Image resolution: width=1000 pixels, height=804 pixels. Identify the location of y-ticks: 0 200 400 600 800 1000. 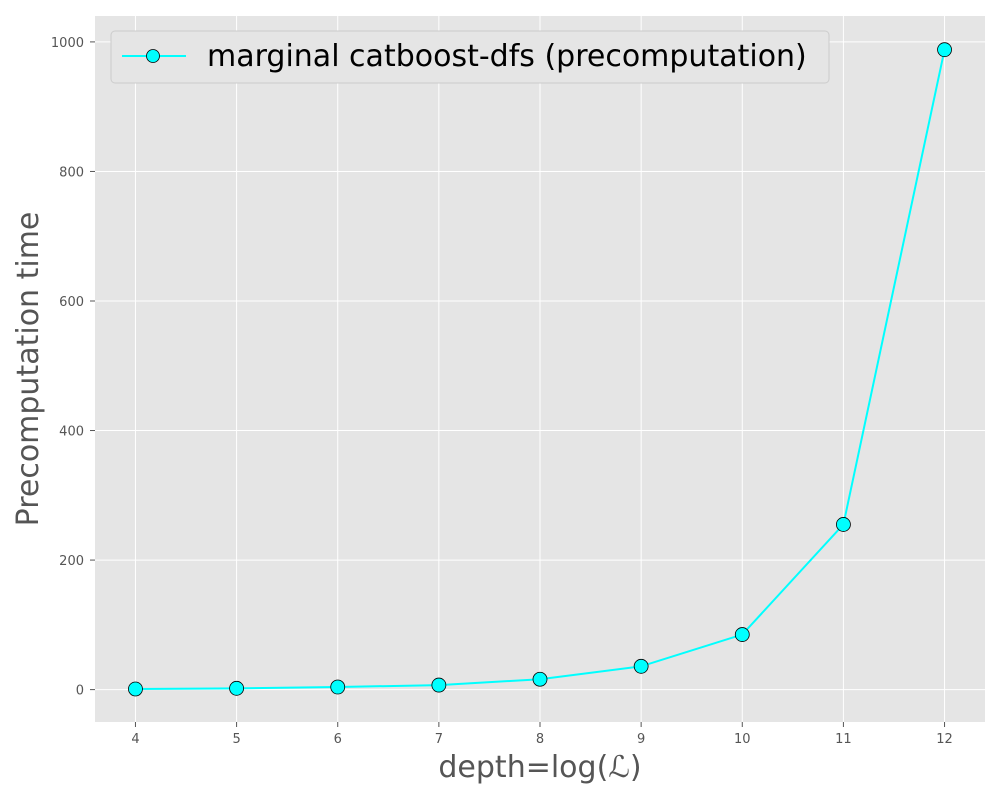
(73, 367).